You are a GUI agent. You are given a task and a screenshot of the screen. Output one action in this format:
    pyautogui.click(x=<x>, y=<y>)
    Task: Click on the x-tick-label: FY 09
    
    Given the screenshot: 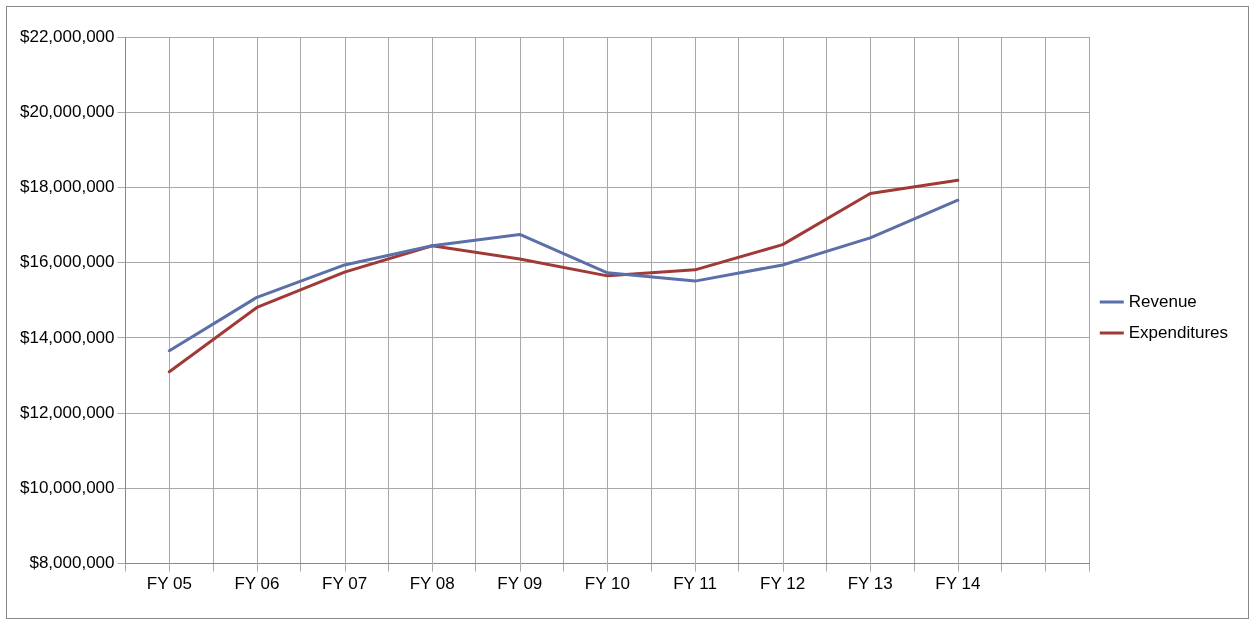 What is the action you would take?
    pyautogui.click(x=520, y=584)
    